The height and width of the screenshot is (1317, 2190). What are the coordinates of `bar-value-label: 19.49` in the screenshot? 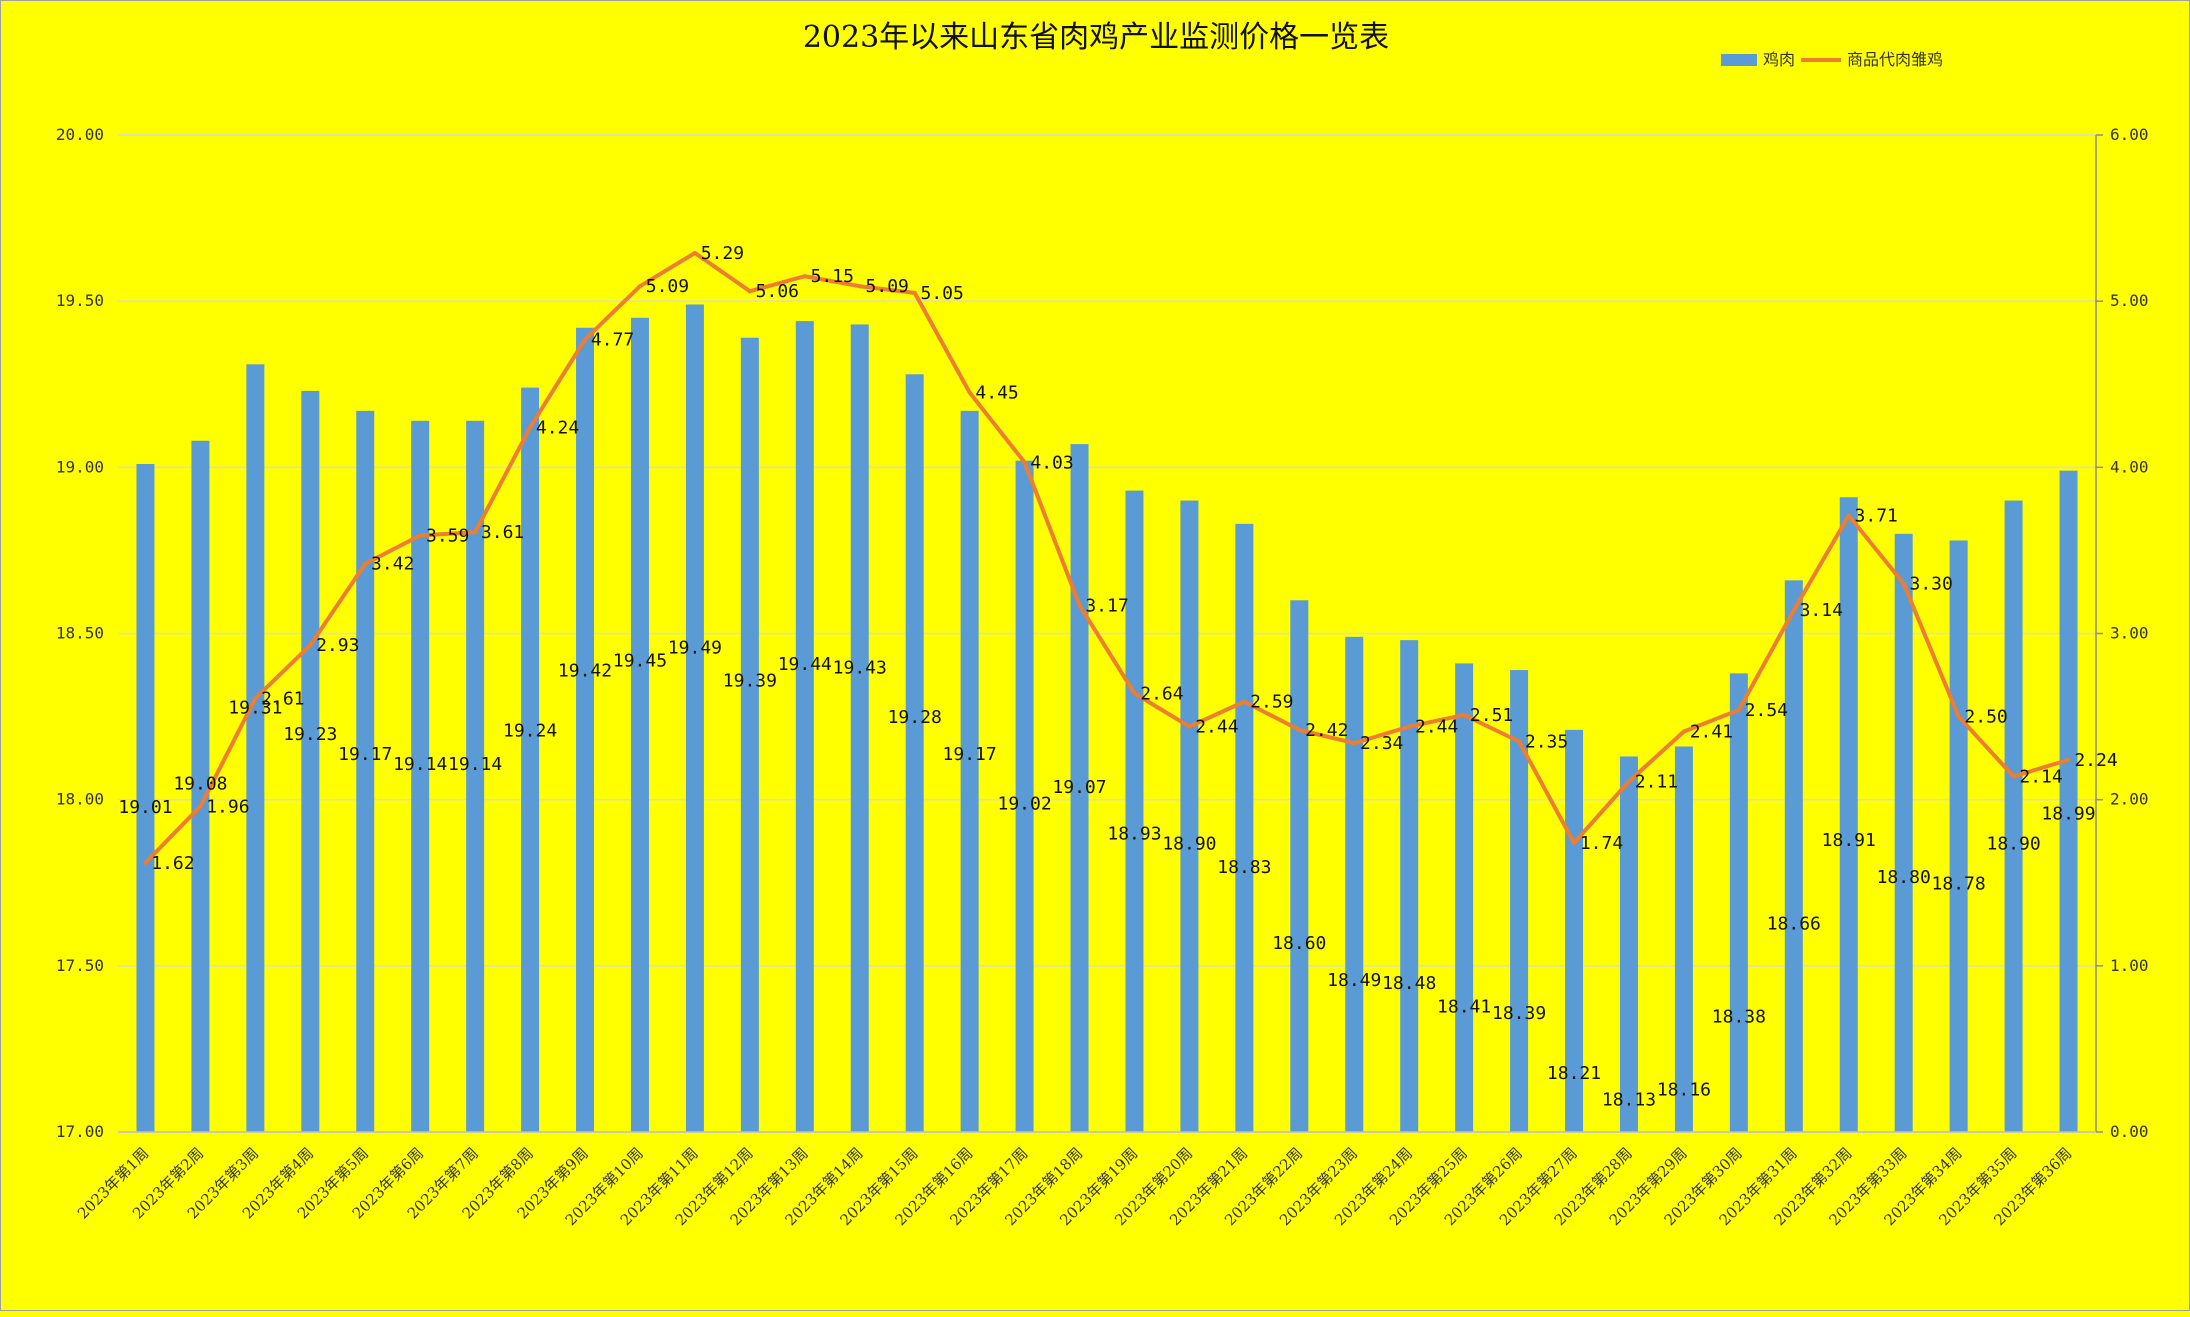 It's located at (695, 647).